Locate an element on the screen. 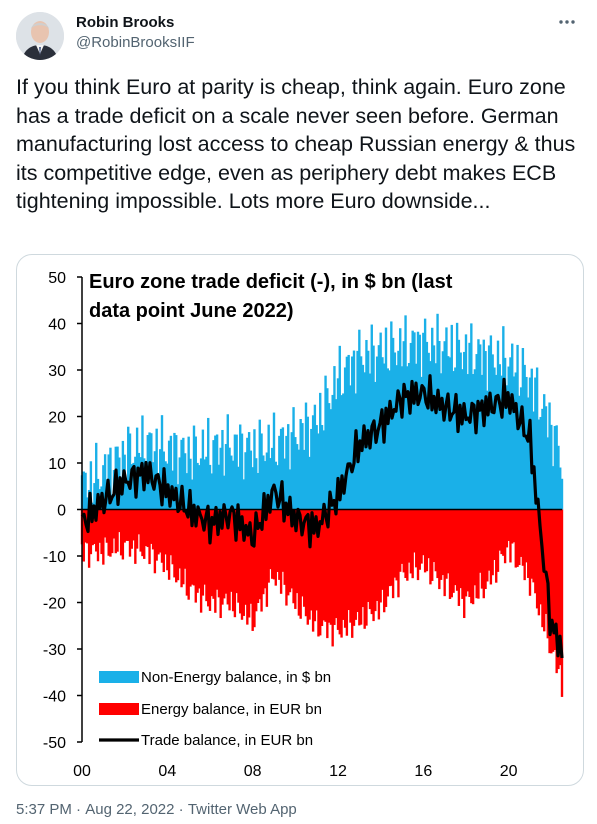 The image size is (597, 824). author-name: Robin Brooks is located at coordinates (125, 22).